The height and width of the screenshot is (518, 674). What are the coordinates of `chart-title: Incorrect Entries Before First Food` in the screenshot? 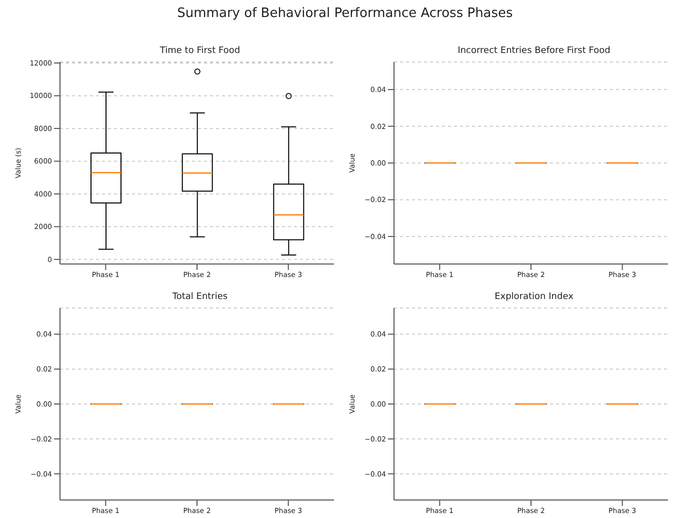 It's located at (534, 51).